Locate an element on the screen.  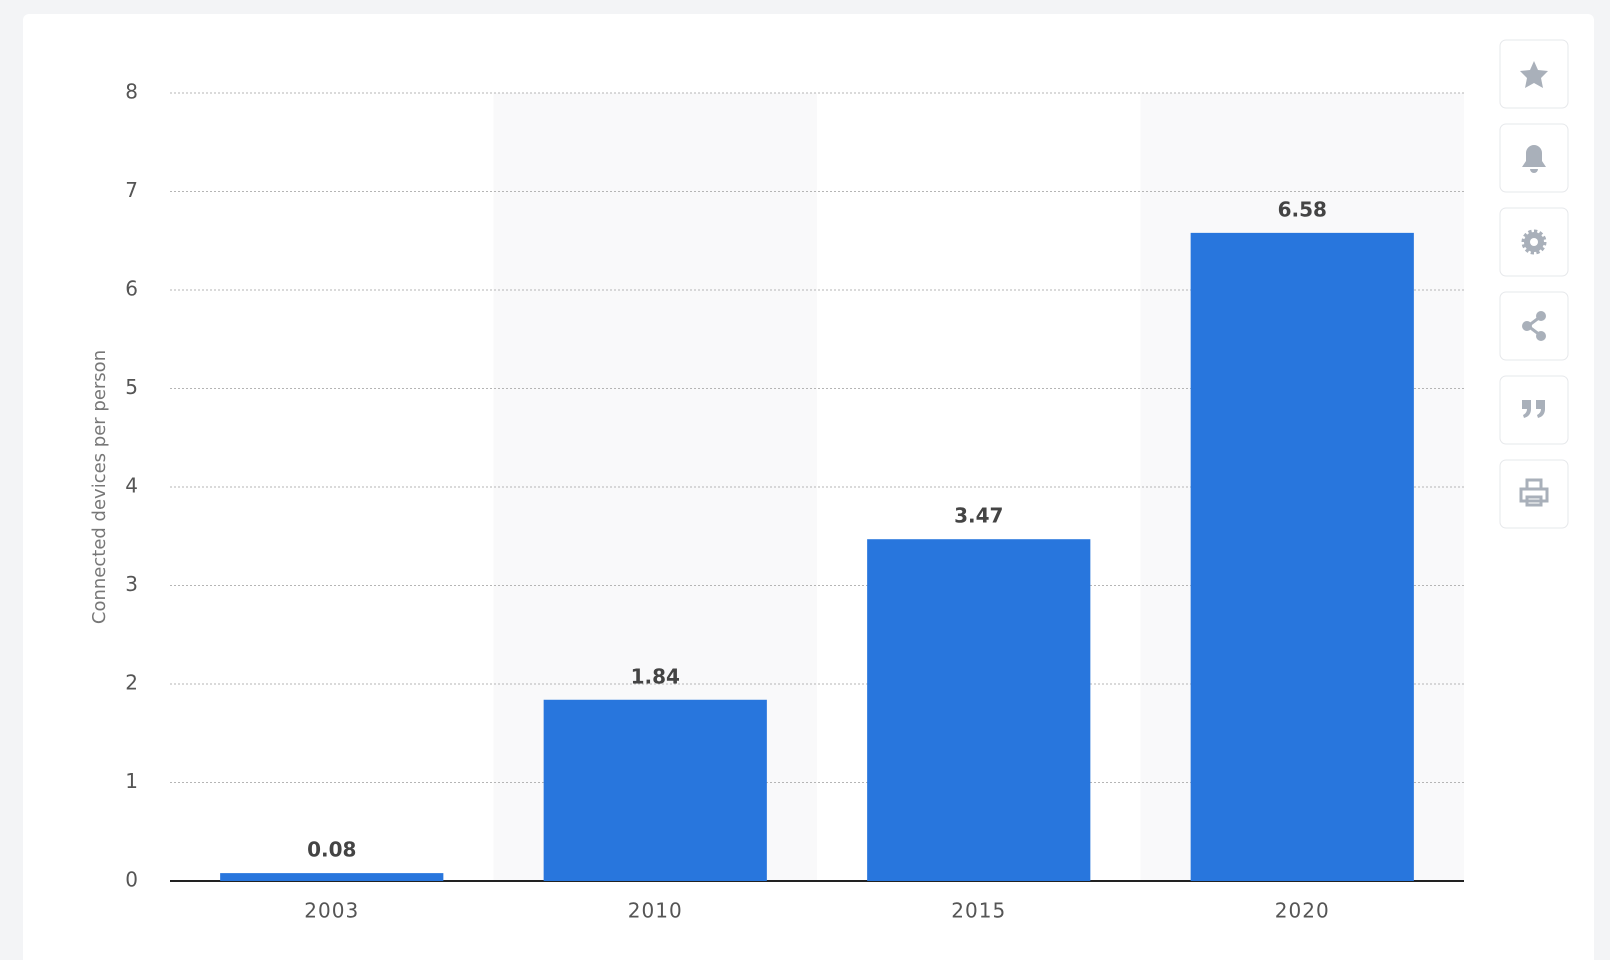
settings-button is located at coordinates (1534, 242).